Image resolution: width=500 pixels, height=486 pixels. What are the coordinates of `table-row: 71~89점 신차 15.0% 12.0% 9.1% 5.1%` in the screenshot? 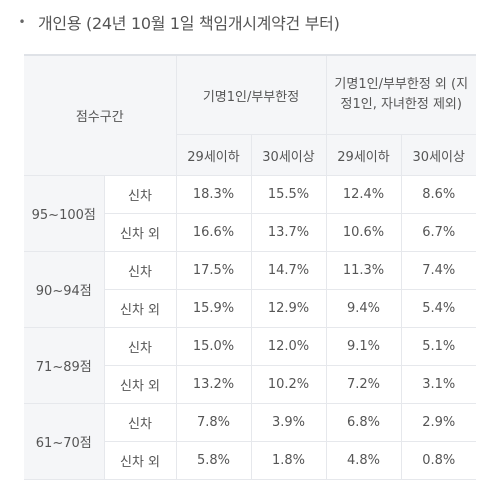 It's located at (250, 365).